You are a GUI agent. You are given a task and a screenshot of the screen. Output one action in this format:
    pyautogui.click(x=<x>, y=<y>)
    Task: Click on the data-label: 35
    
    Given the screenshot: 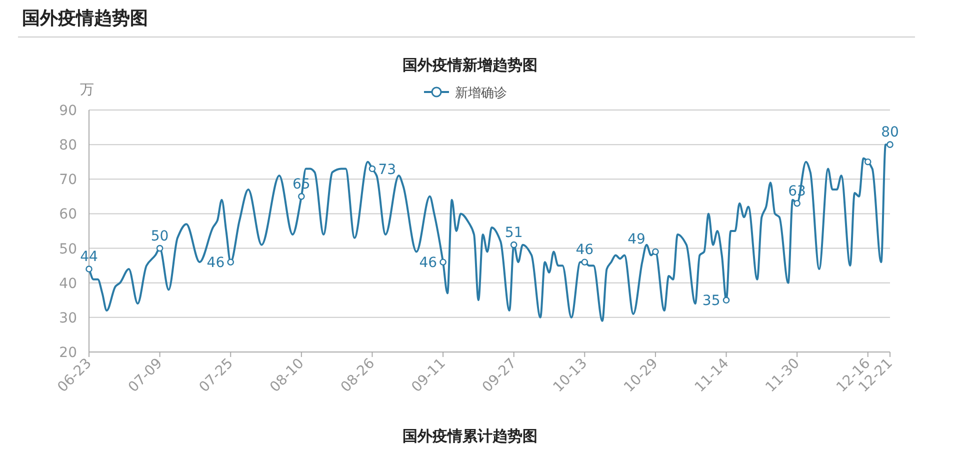 What is the action you would take?
    pyautogui.click(x=711, y=301)
    